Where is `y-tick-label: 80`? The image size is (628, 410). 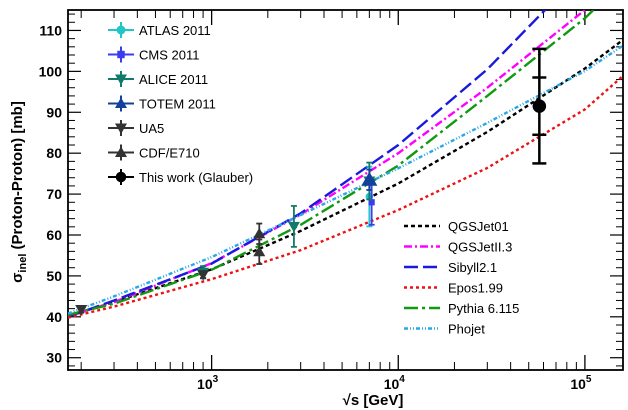
y-tick-label: 80 is located at coordinates (54, 153).